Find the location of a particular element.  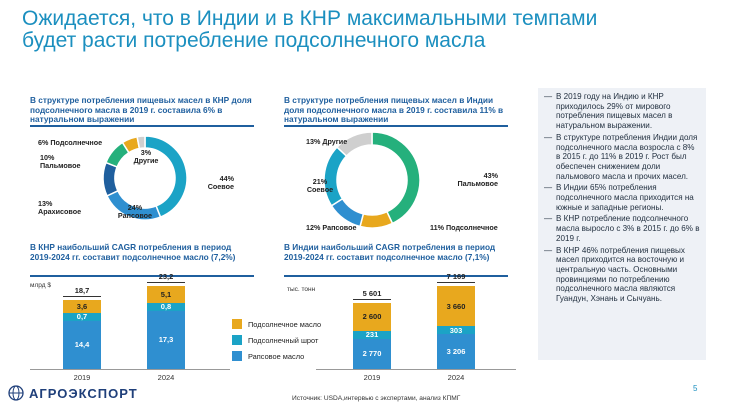

china-peanut-label: 13% Арахисовое is located at coordinates (68, 208).